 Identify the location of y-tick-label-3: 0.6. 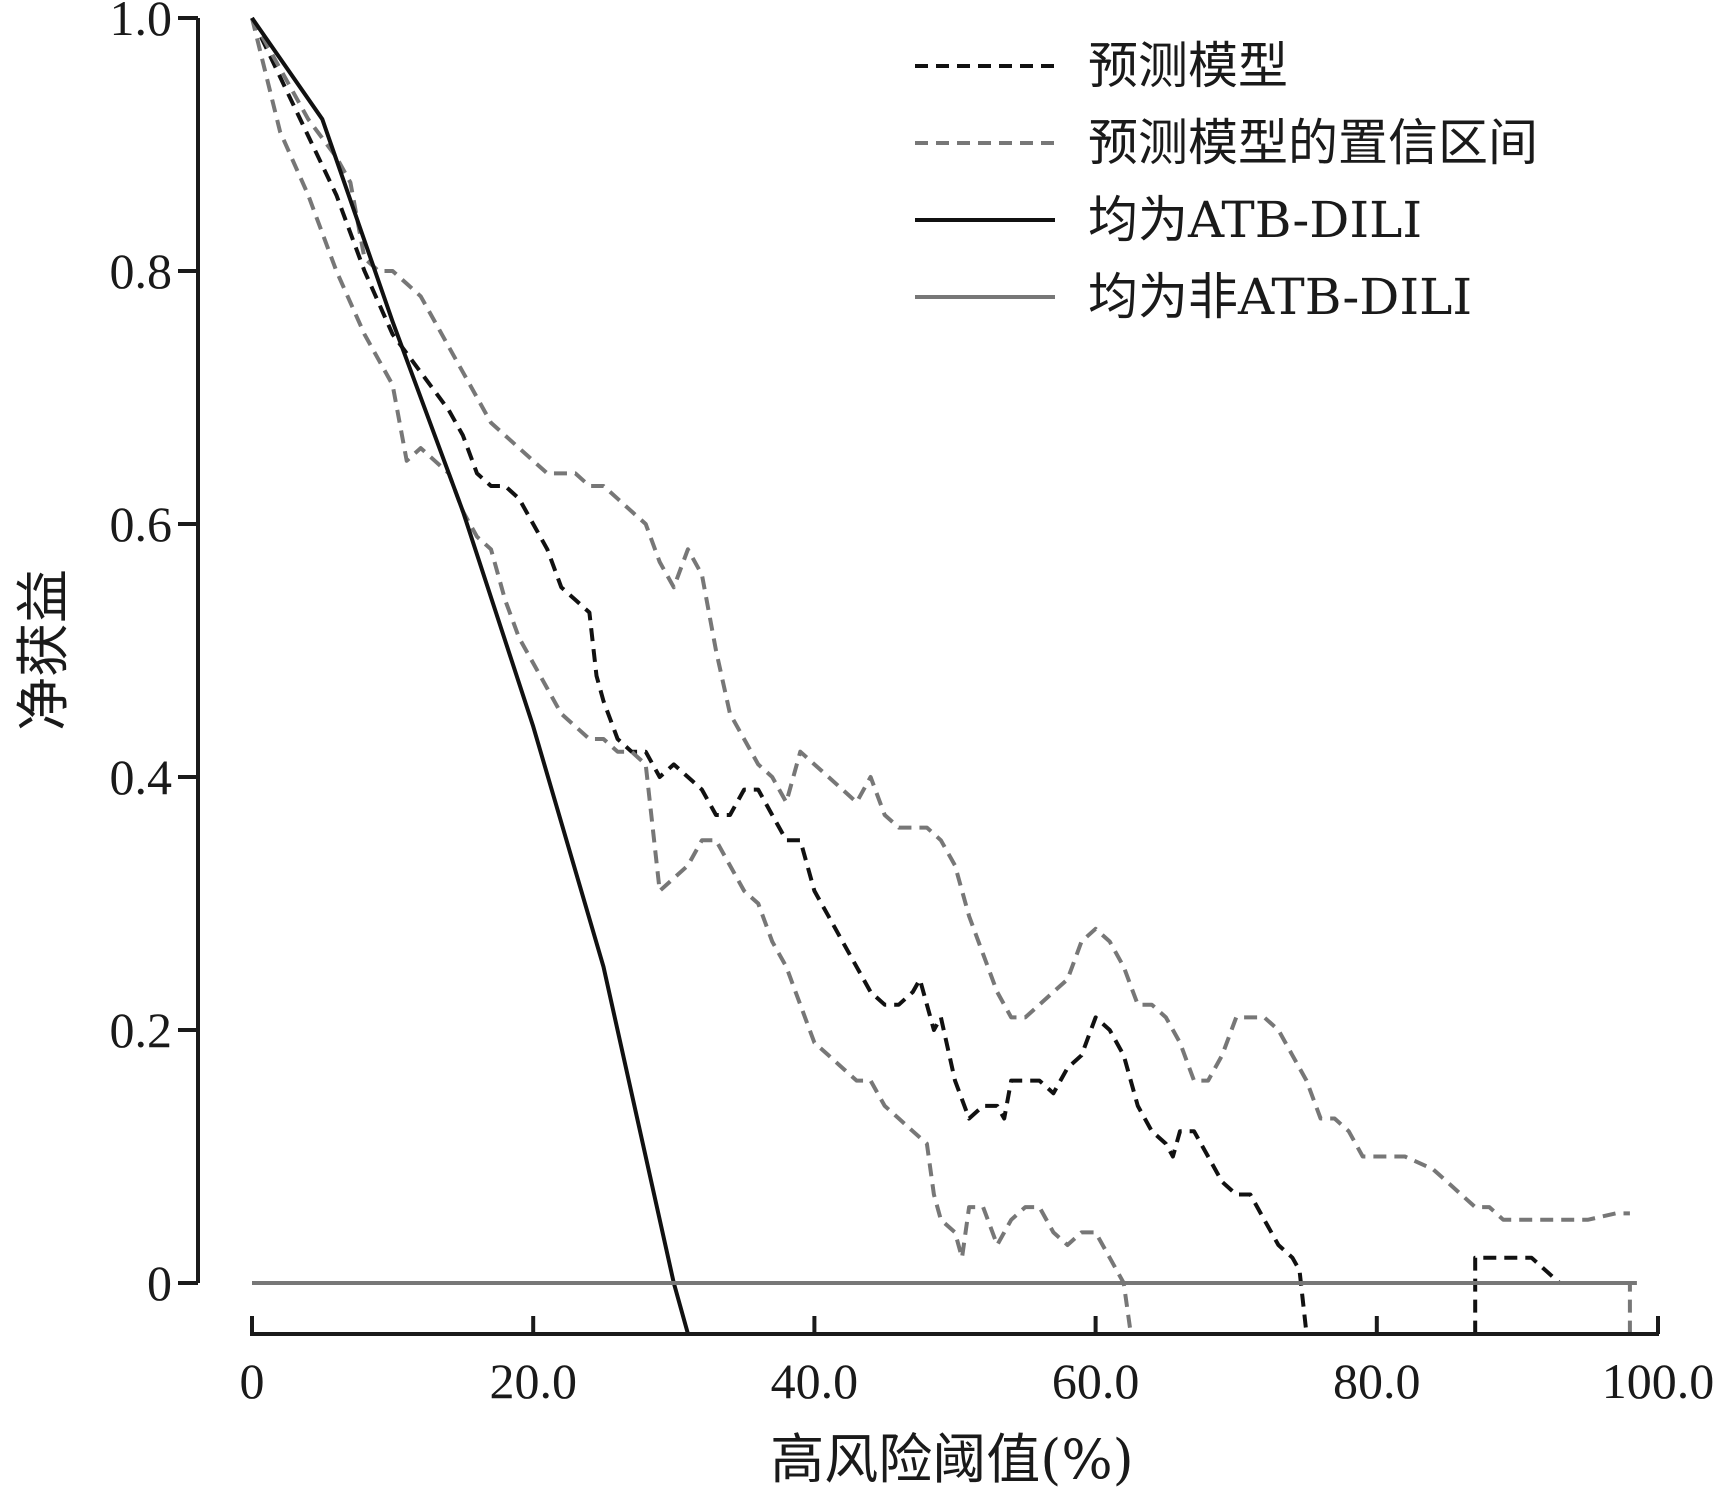
(141, 524).